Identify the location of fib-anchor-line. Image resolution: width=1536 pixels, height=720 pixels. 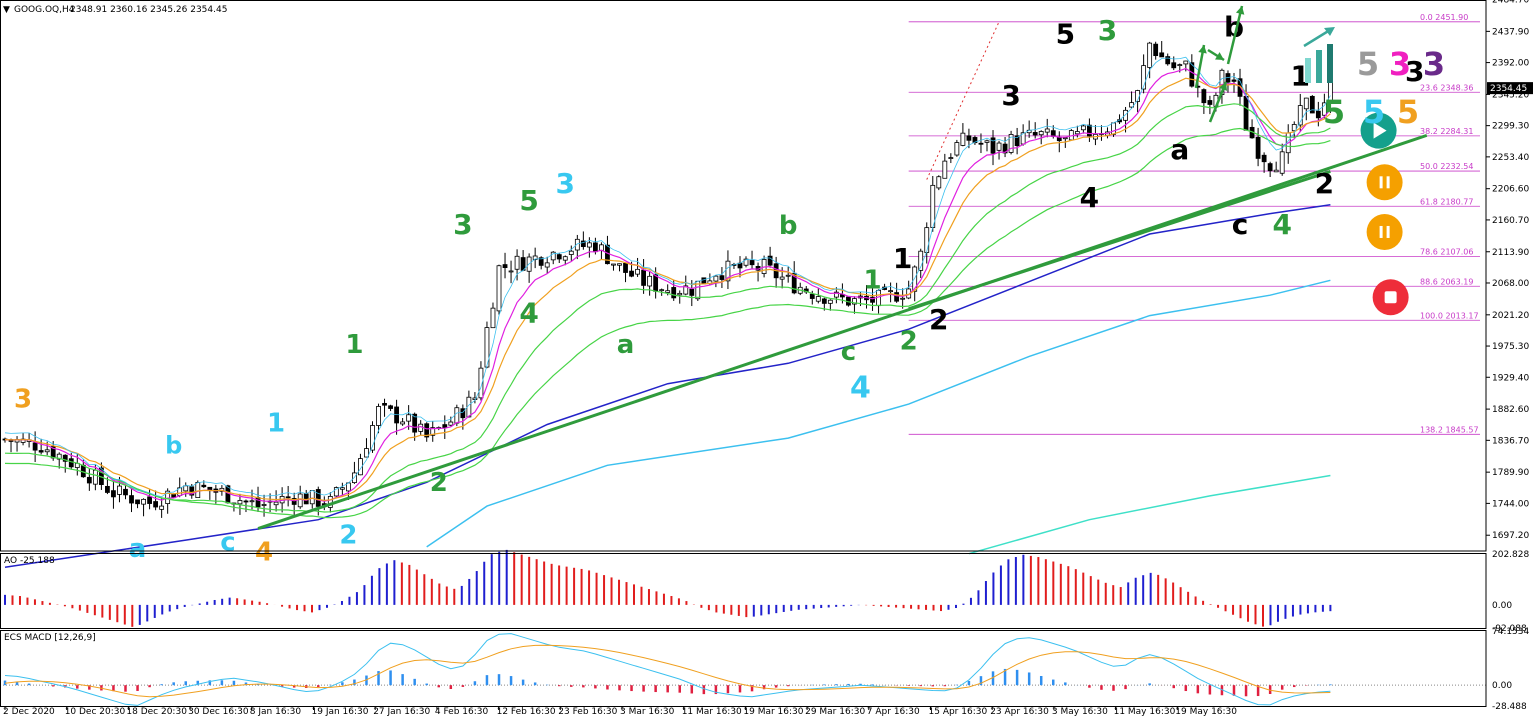
(963, 100).